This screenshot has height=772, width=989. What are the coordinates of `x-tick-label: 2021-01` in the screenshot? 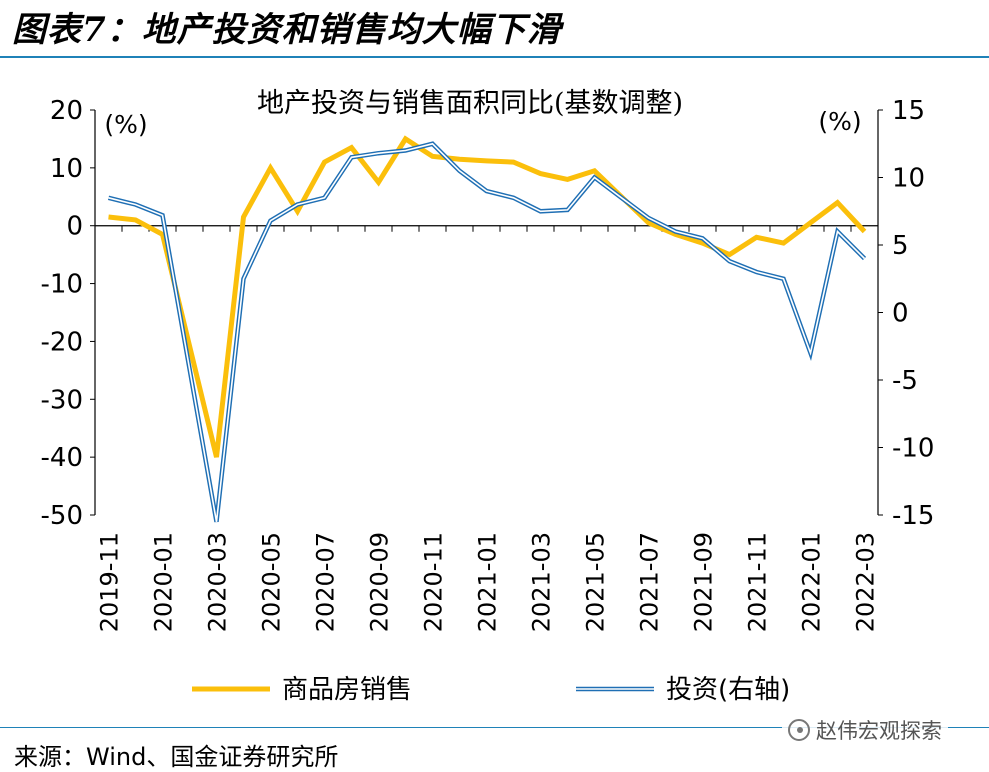 It's located at (488, 582).